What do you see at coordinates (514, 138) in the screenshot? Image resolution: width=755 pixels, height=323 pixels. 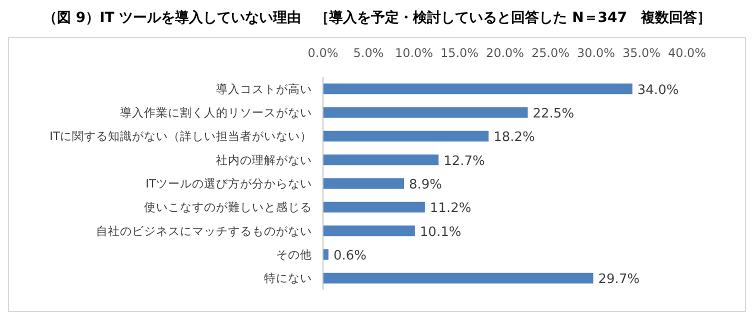 I see `data-label: 18.2%` at bounding box center [514, 138].